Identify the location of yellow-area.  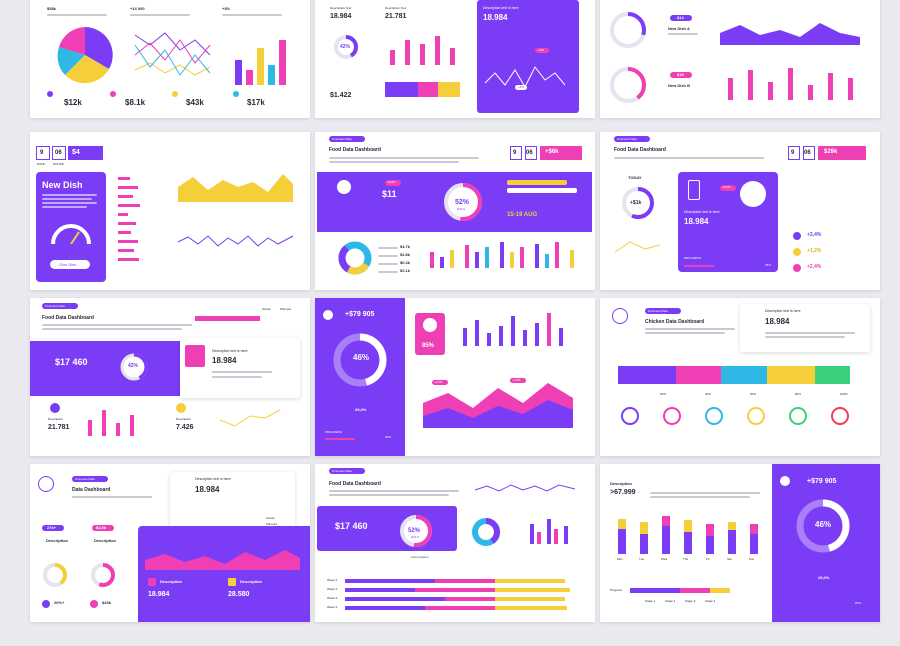
(235, 188).